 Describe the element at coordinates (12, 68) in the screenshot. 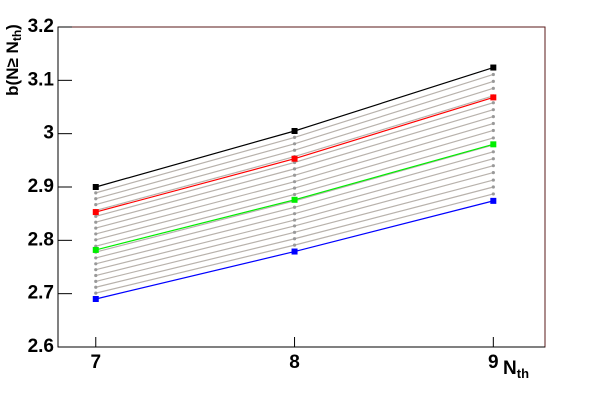

I see `y-axis-label-main: b(N≥ N` at that location.